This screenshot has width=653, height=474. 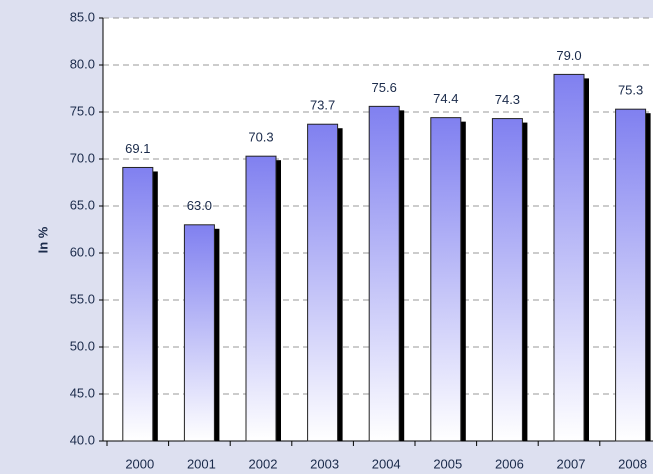 I want to click on y-tick-label: 55.0, so click(x=82, y=298).